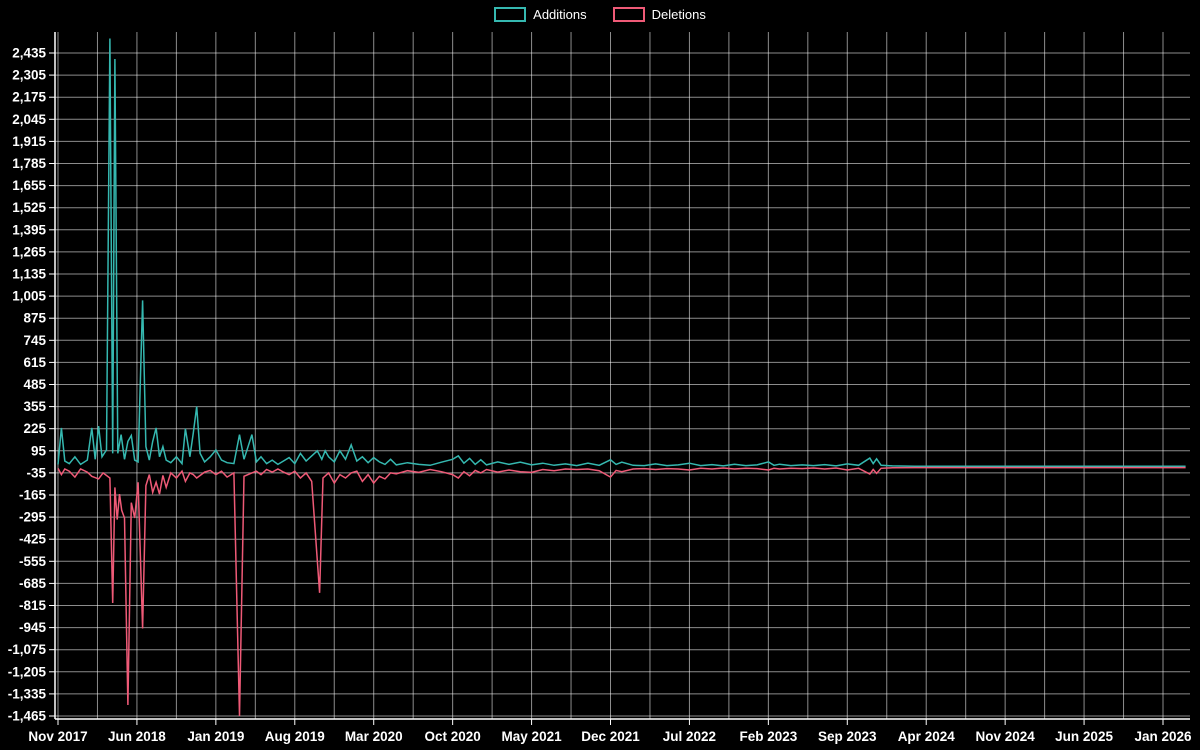 This screenshot has height=750, width=1200. What do you see at coordinates (34, 384) in the screenshot?
I see `y-tick-label: 485` at bounding box center [34, 384].